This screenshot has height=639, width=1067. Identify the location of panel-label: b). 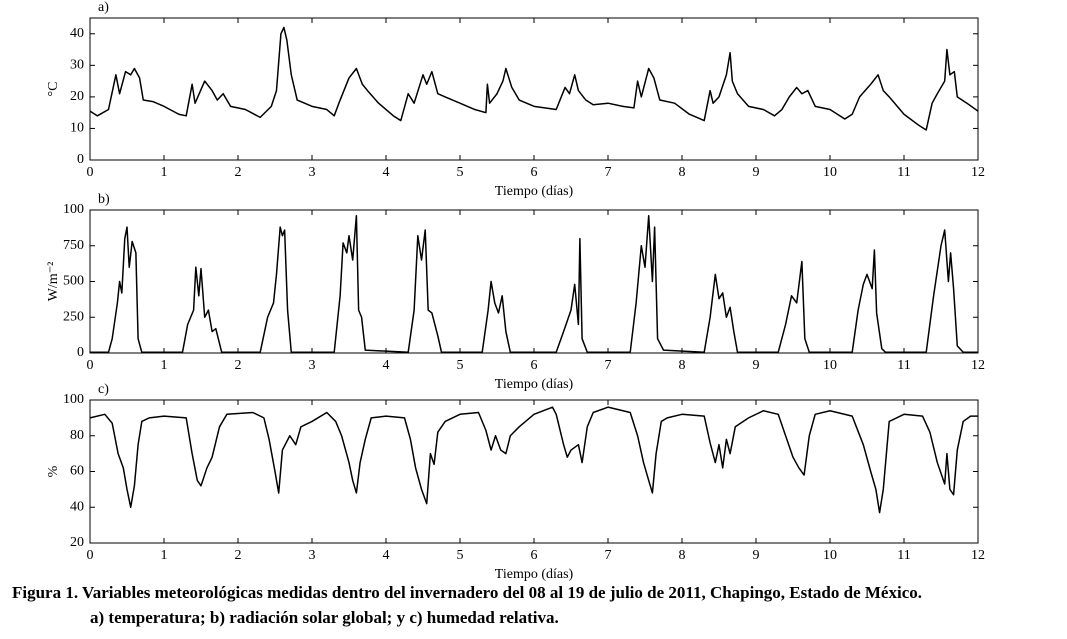
(104, 199).